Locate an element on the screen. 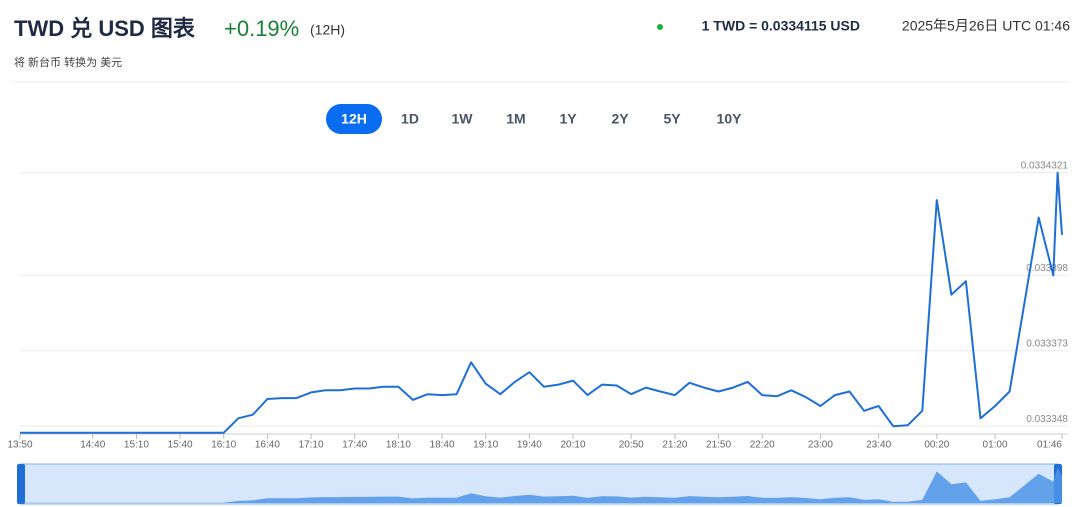 The width and height of the screenshot is (1079, 507). range-button: 2Y is located at coordinates (620, 119).